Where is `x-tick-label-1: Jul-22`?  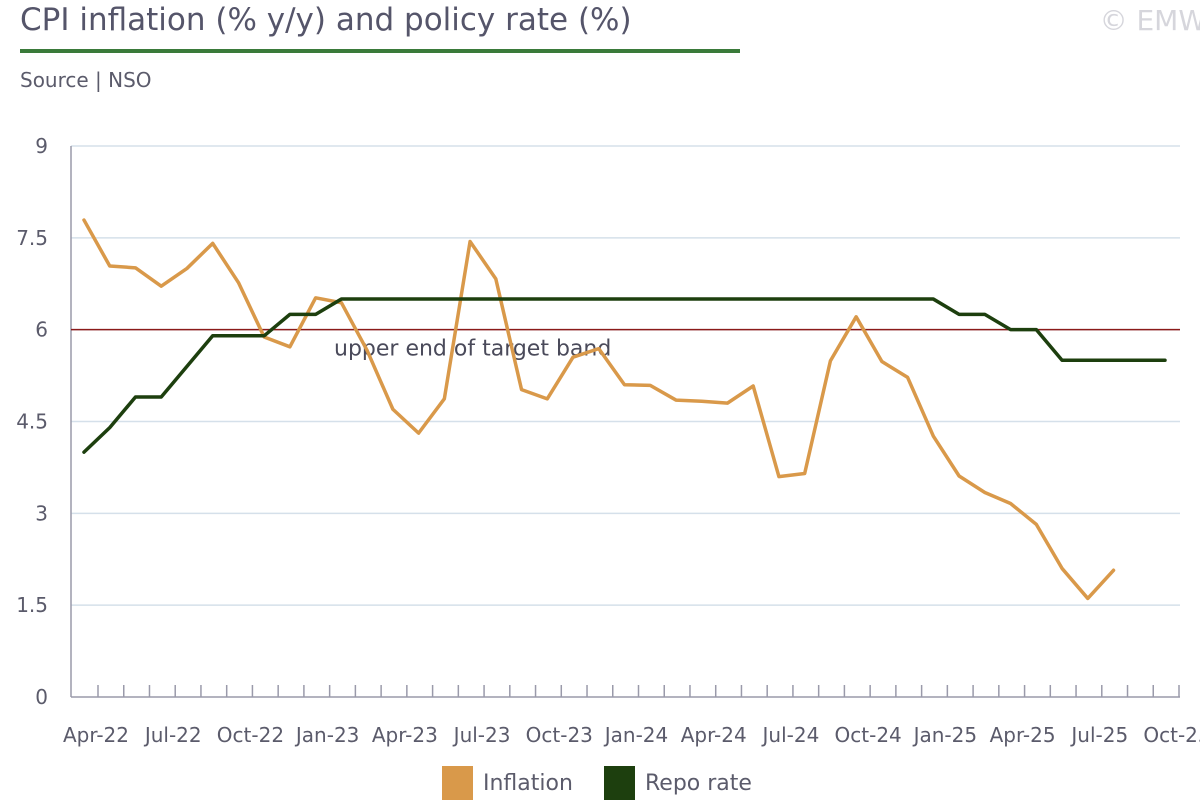
x-tick-label-1: Jul-22 is located at coordinates (172, 735).